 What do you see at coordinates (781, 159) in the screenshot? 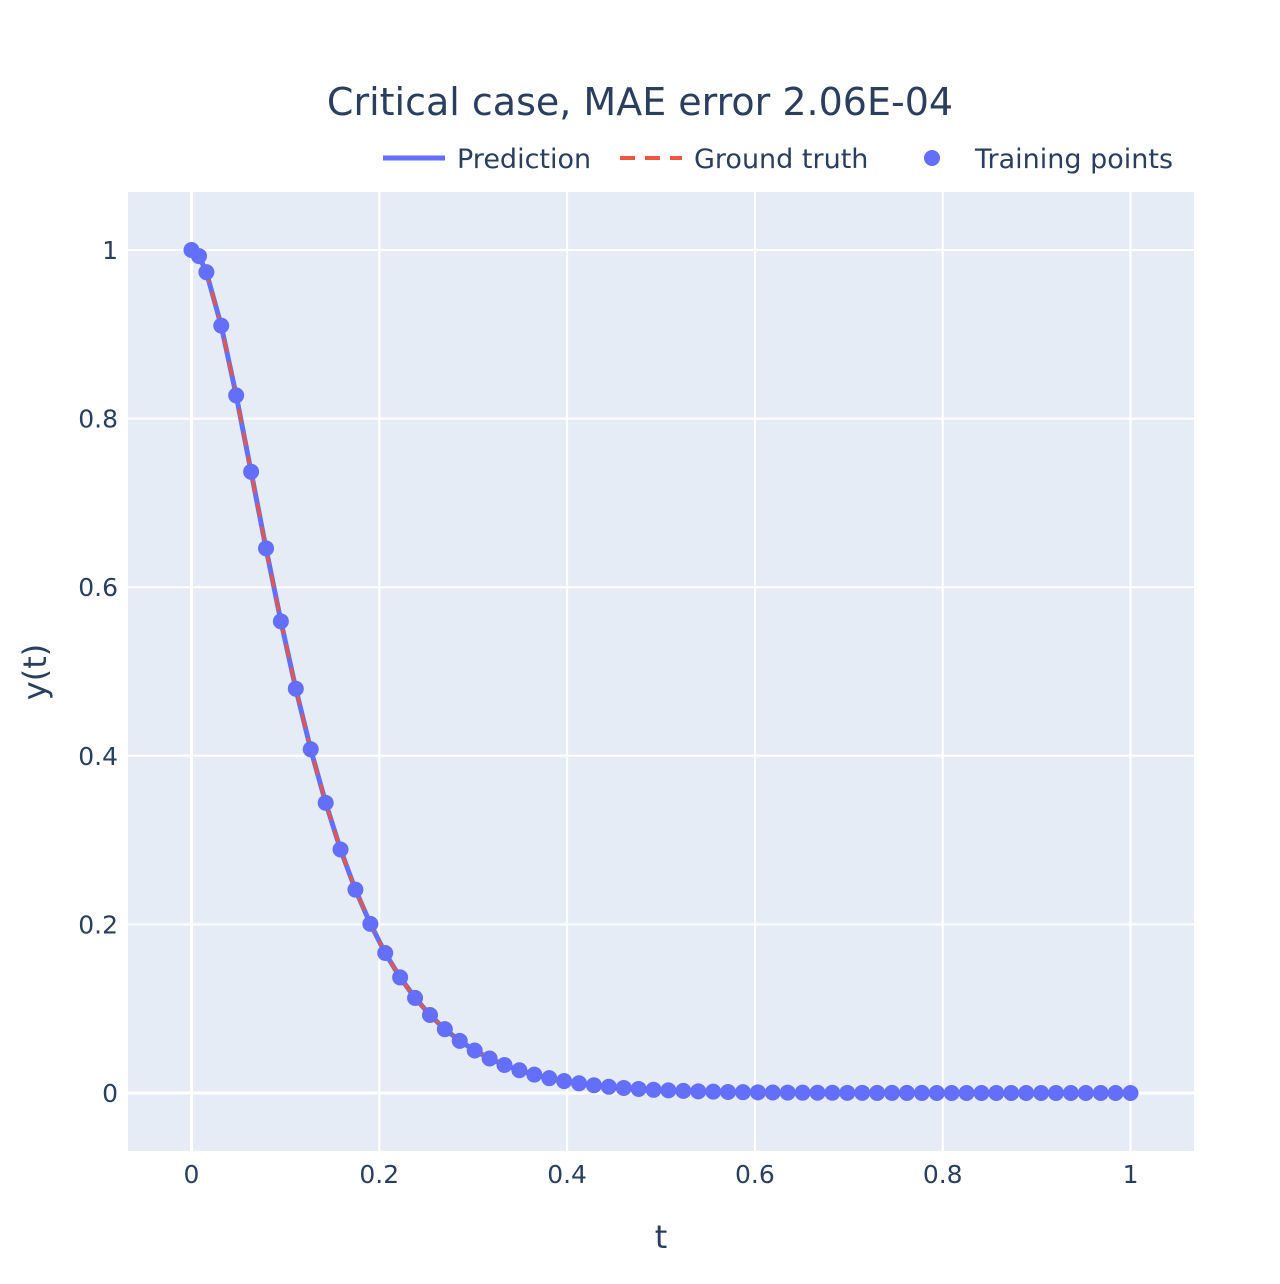
I see `legend-ground-truth-label: Ground truth` at bounding box center [781, 159].